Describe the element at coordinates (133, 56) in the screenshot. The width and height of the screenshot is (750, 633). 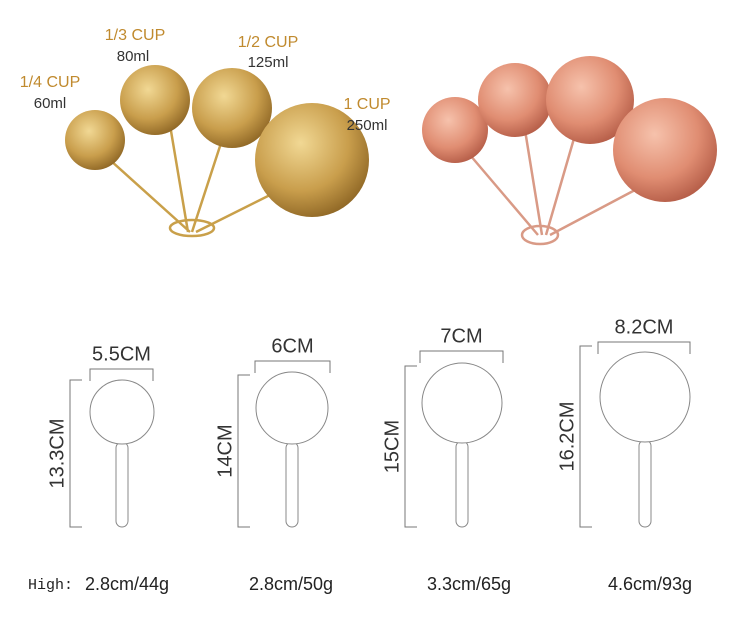
I see `cup-volume: 80ml` at that location.